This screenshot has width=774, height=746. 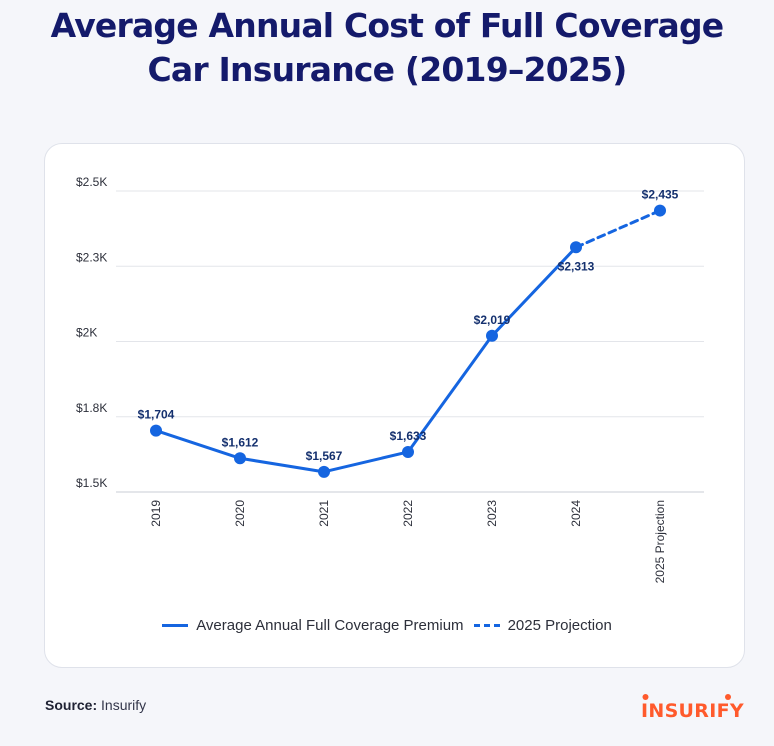 What do you see at coordinates (492, 320) in the screenshot?
I see `data-label: $2,019` at bounding box center [492, 320].